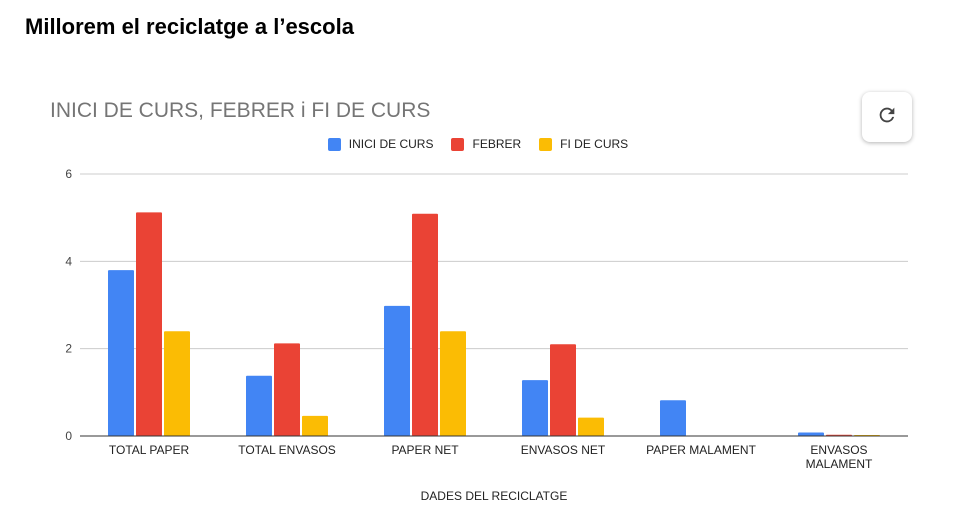 Image resolution: width=956 pixels, height=508 pixels. I want to click on x-tick-label: ENVASOS, so click(838, 450).